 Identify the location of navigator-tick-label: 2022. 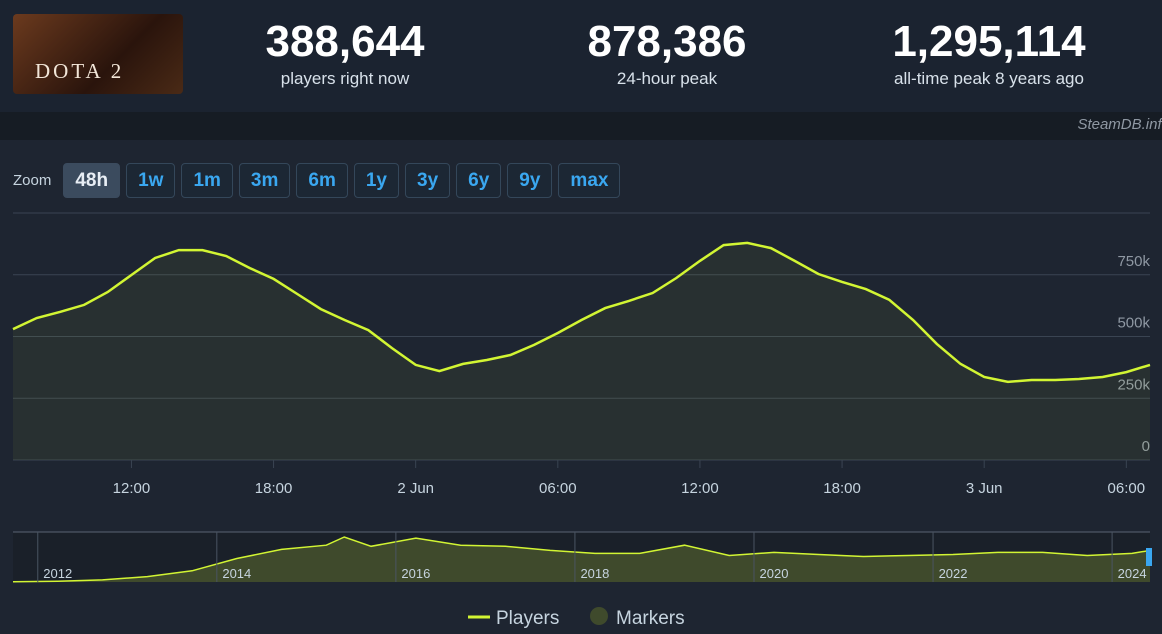
(953, 573).